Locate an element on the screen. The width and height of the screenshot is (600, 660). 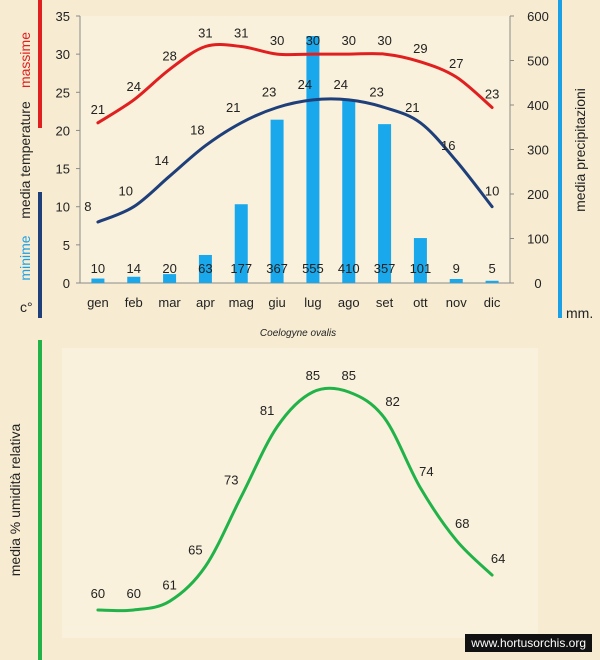
month-label: lug is located at coordinates (312, 302).